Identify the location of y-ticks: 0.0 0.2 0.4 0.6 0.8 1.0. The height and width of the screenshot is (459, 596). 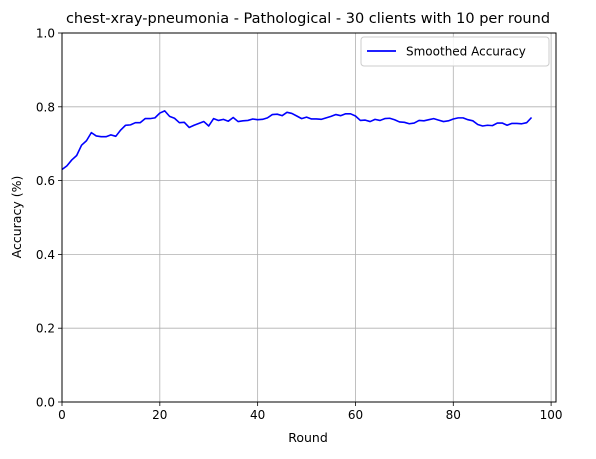
(49, 218).